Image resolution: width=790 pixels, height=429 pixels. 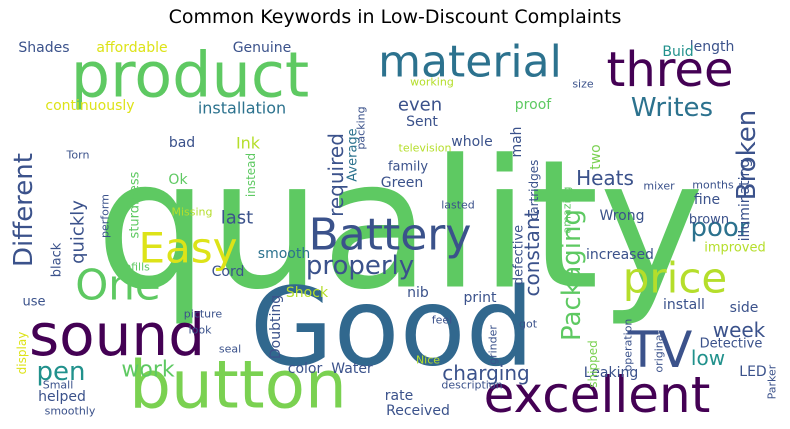 I want to click on word-heats: Heats, so click(x=605, y=178).